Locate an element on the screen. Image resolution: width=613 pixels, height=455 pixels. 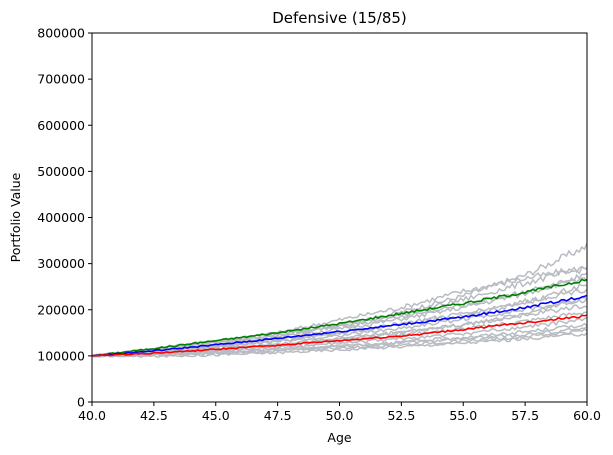
x-tick-label: 52.5 is located at coordinates (401, 415).